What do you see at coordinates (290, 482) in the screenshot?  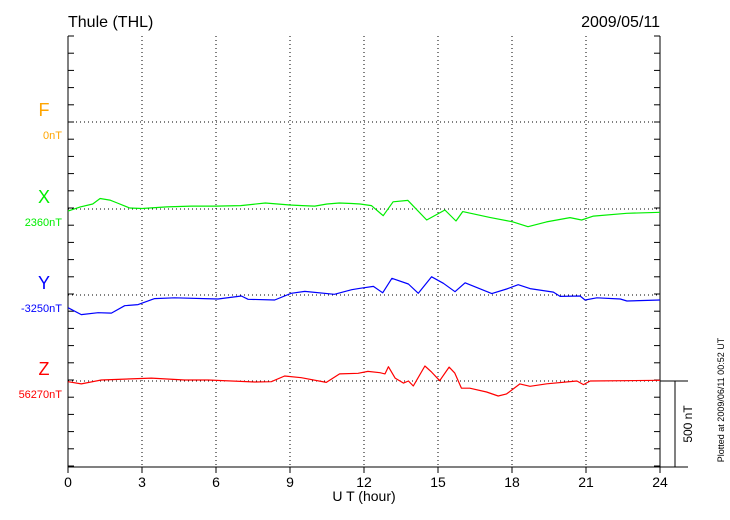 I see `x-tick-label: 9` at bounding box center [290, 482].